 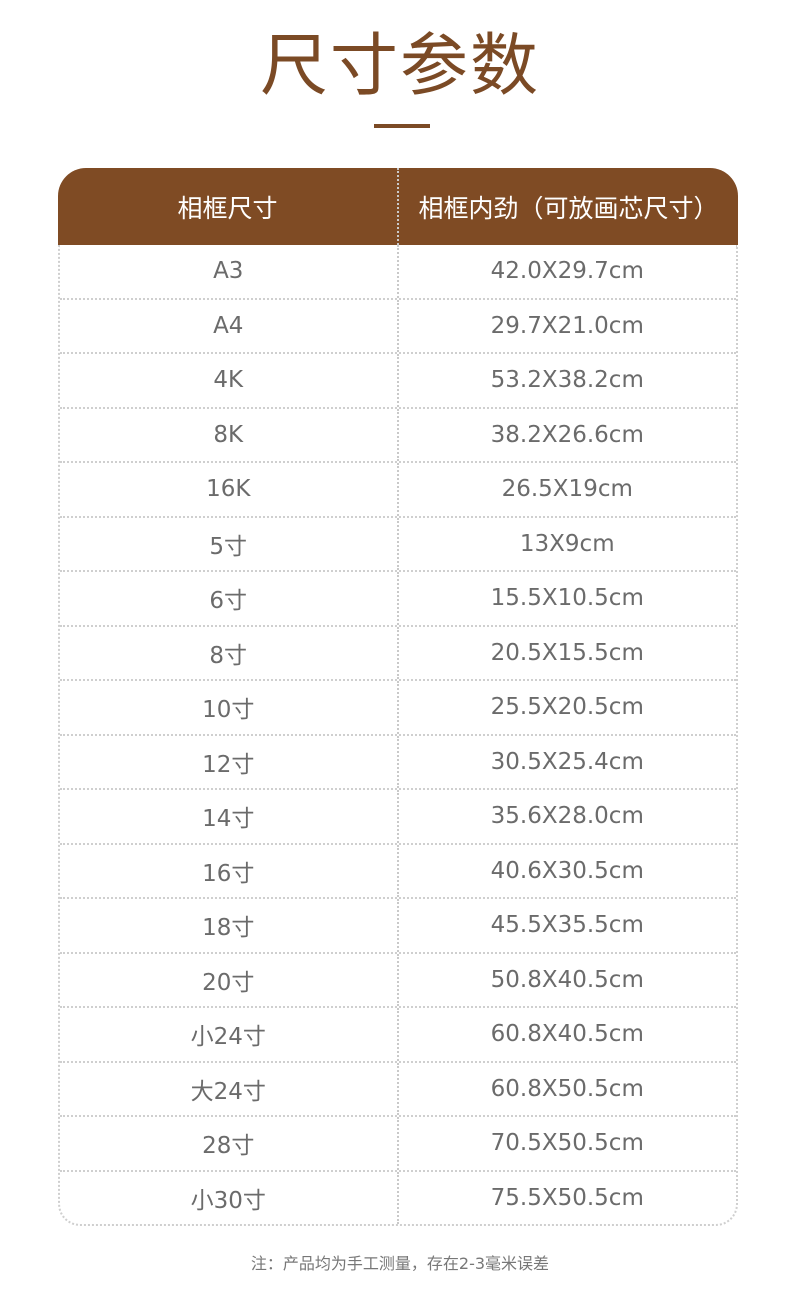 I want to click on cell-frame-size: 8K, so click(x=228, y=434).